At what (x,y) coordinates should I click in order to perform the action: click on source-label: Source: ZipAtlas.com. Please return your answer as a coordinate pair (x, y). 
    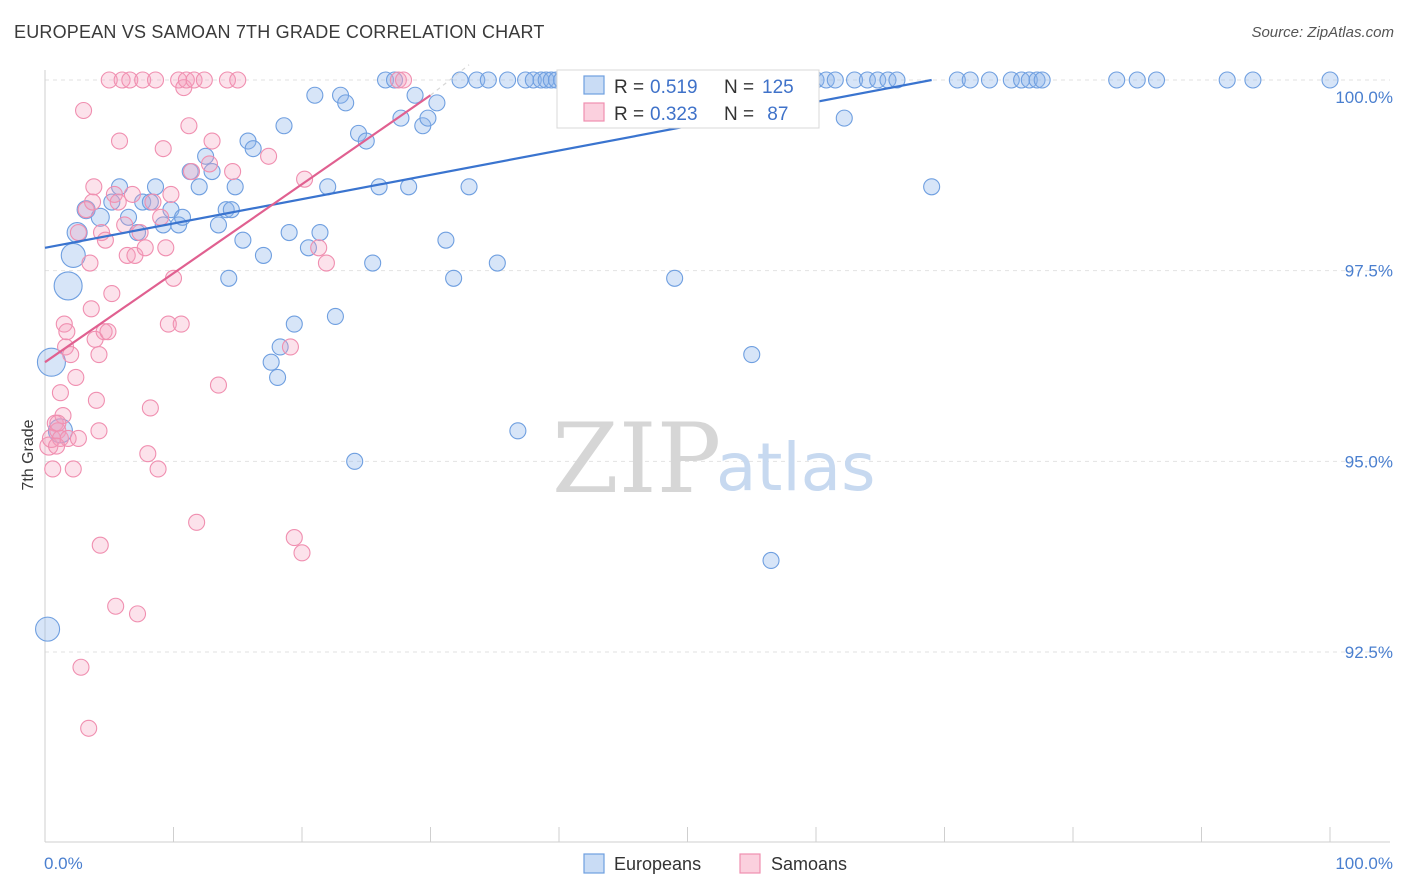
    Looking at the image, I should click on (1322, 32).